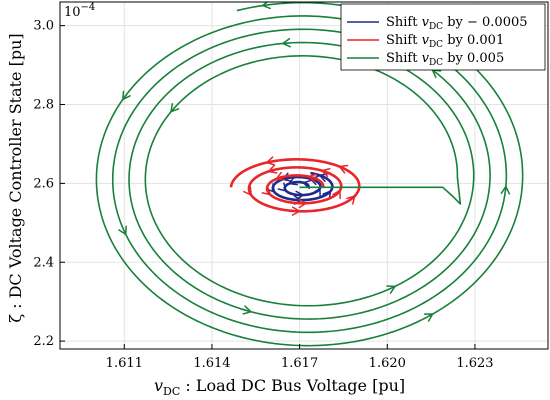 This screenshot has width=550, height=400. What do you see at coordinates (43, 262) in the screenshot?
I see `y-tick-label: 2.4` at bounding box center [43, 262].